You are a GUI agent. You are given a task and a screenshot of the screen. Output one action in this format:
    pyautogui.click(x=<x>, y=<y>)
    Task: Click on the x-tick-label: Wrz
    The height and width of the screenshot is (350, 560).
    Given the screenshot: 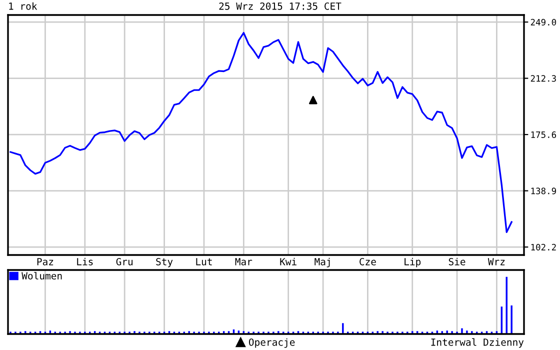 What is the action you would take?
    pyautogui.click(x=496, y=262)
    